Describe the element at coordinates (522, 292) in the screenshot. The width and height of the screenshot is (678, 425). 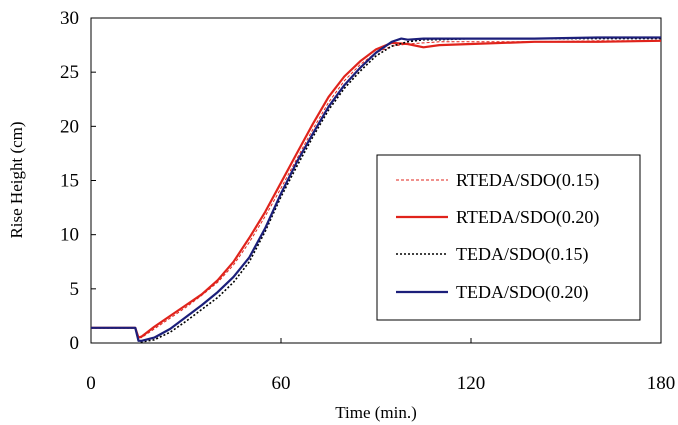
I see `legend-label: TEDA/SDO(0.20)` at that location.